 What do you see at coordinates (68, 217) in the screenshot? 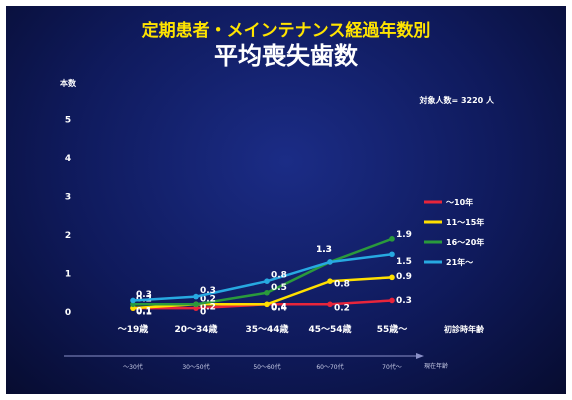
I see `y-ticks: 0 1 2 3 4 5` at bounding box center [68, 217].